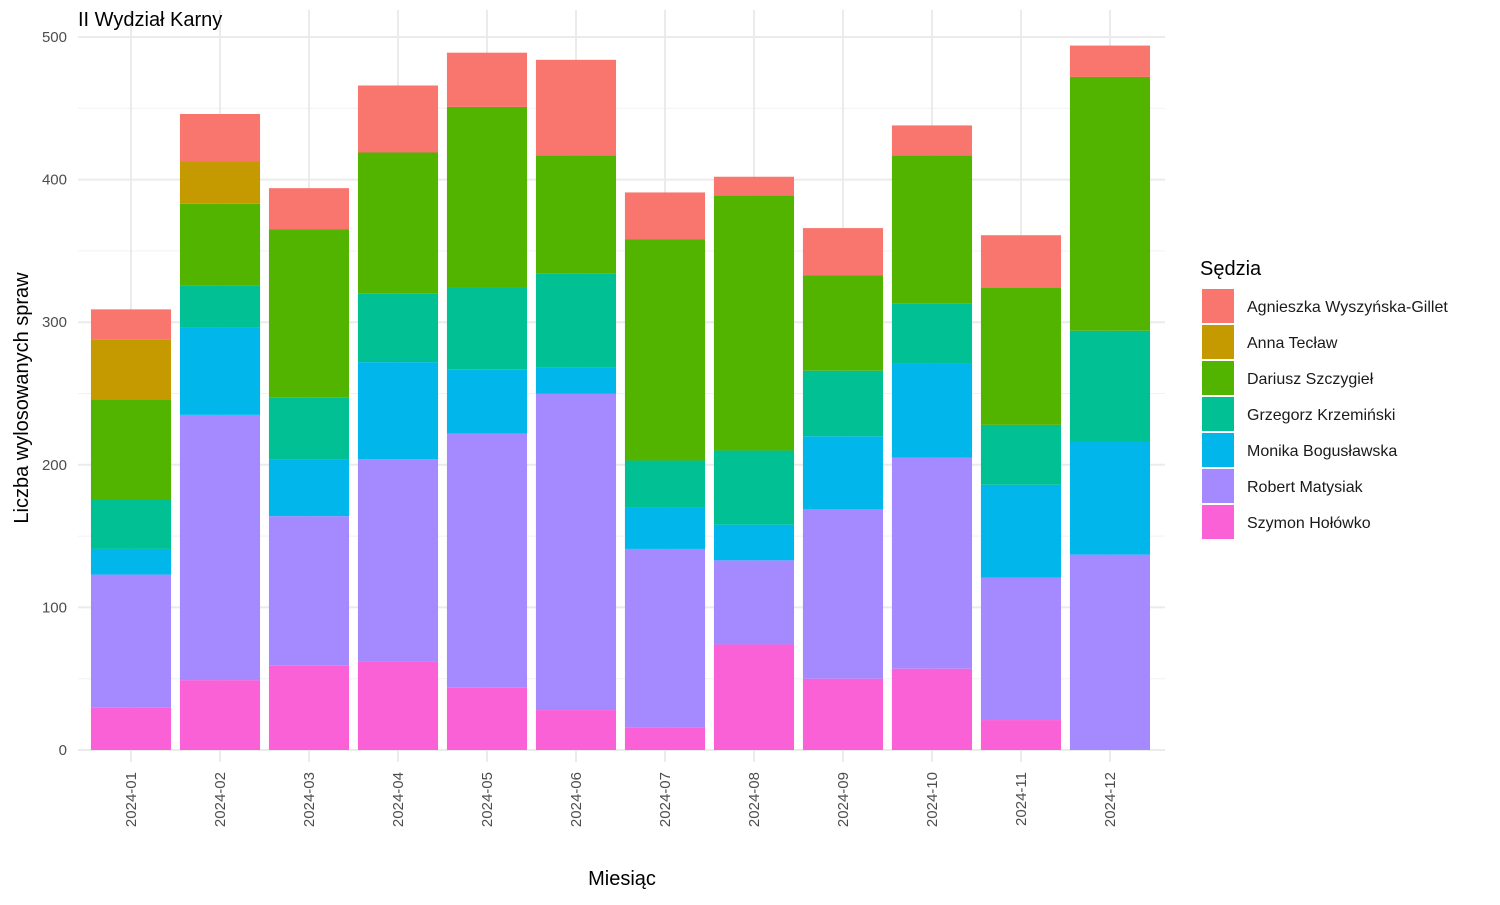 The width and height of the screenshot is (1500, 905). I want to click on y-tick-label: 200, so click(54, 465).